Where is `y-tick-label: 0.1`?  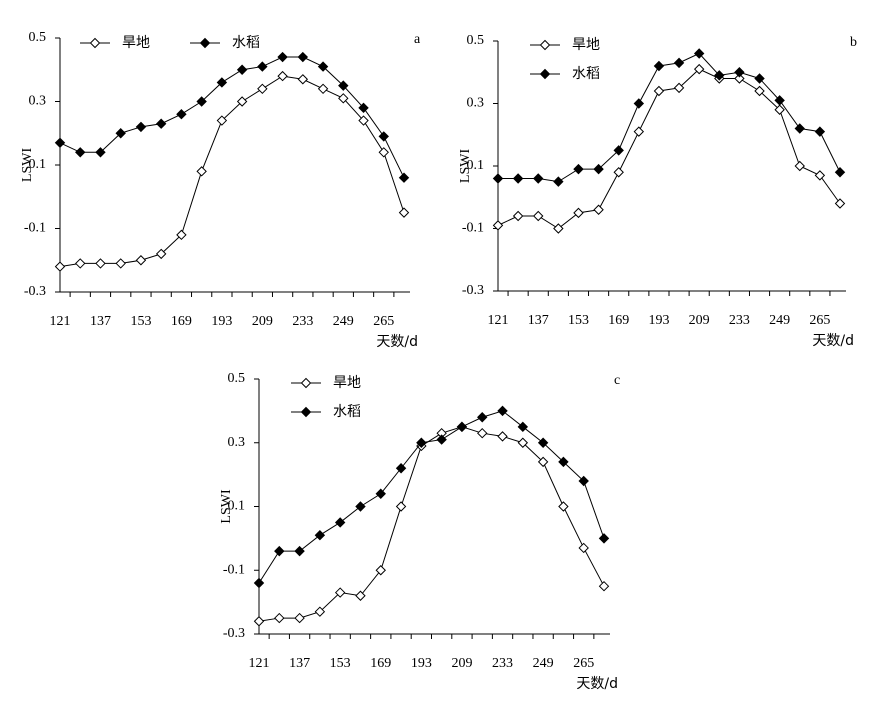
y-tick-label: 0.1 is located at coordinates (38, 164).